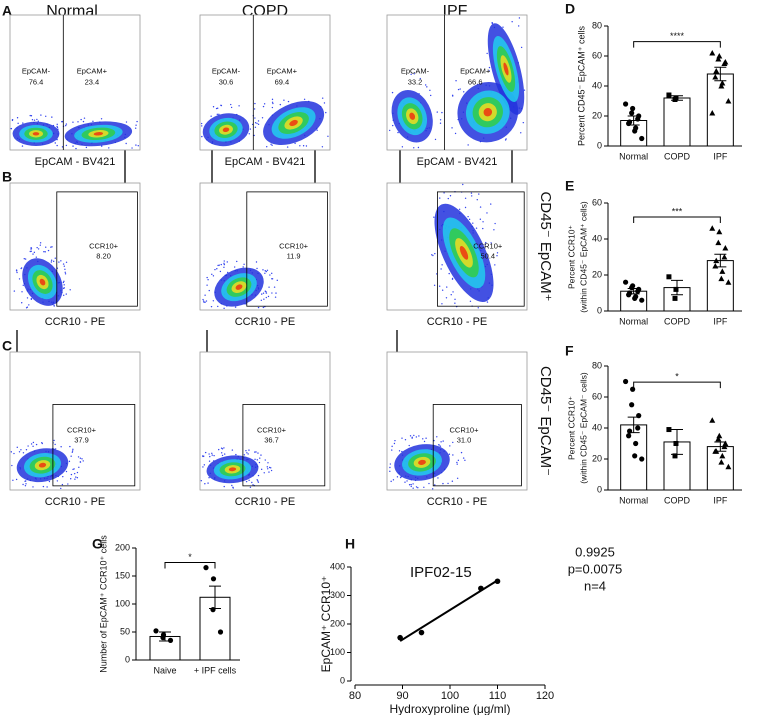 This screenshot has width=761, height=715. Describe the element at coordinates (36, 71) in the screenshot. I see `gate-label: EpCAM-` at that location.